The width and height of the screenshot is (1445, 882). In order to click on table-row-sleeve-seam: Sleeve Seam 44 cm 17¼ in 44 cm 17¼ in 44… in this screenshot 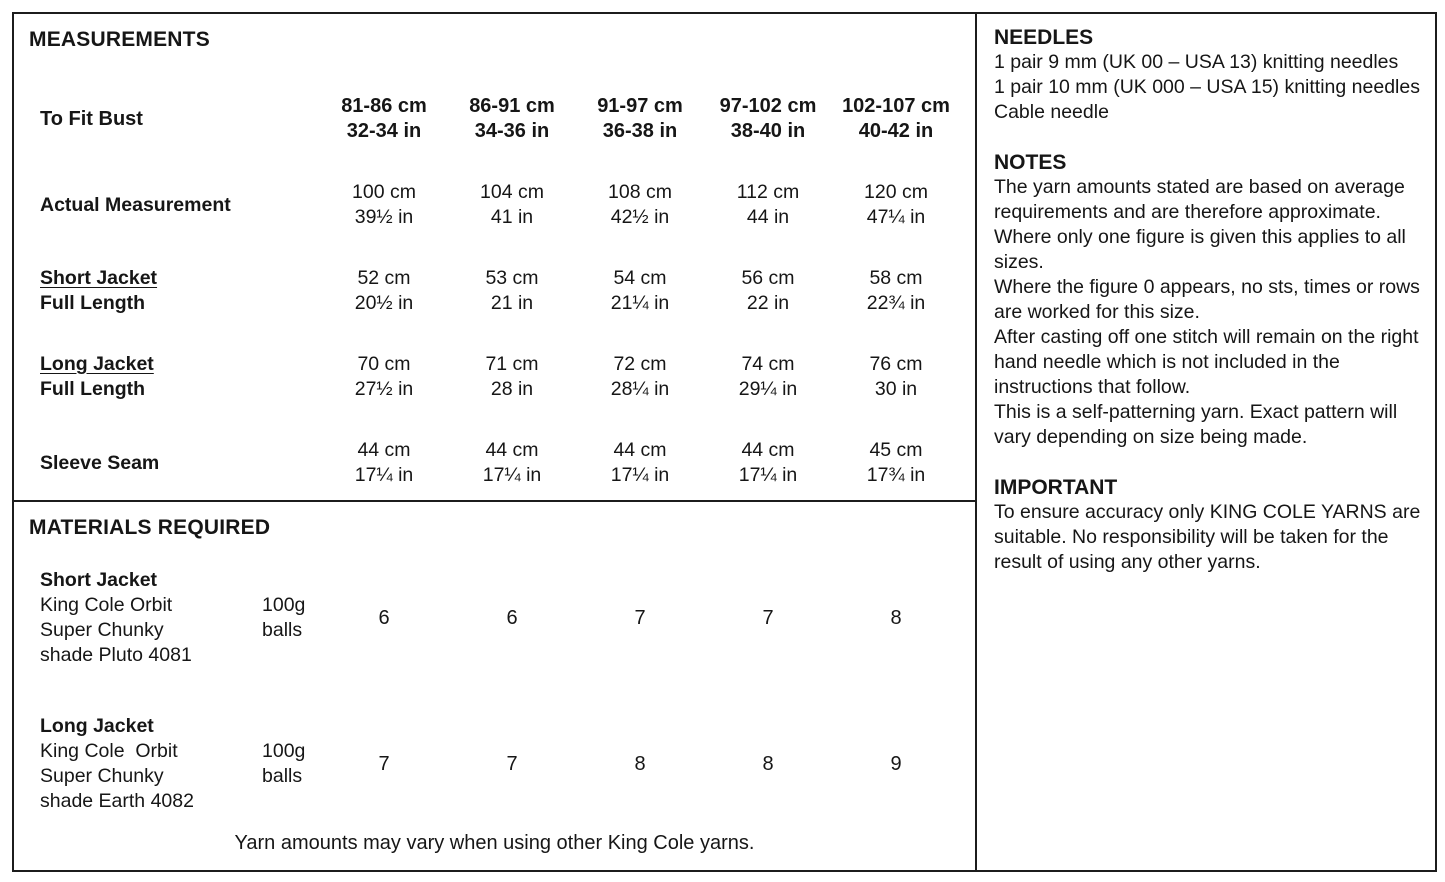, I will do `click(494, 463)`.